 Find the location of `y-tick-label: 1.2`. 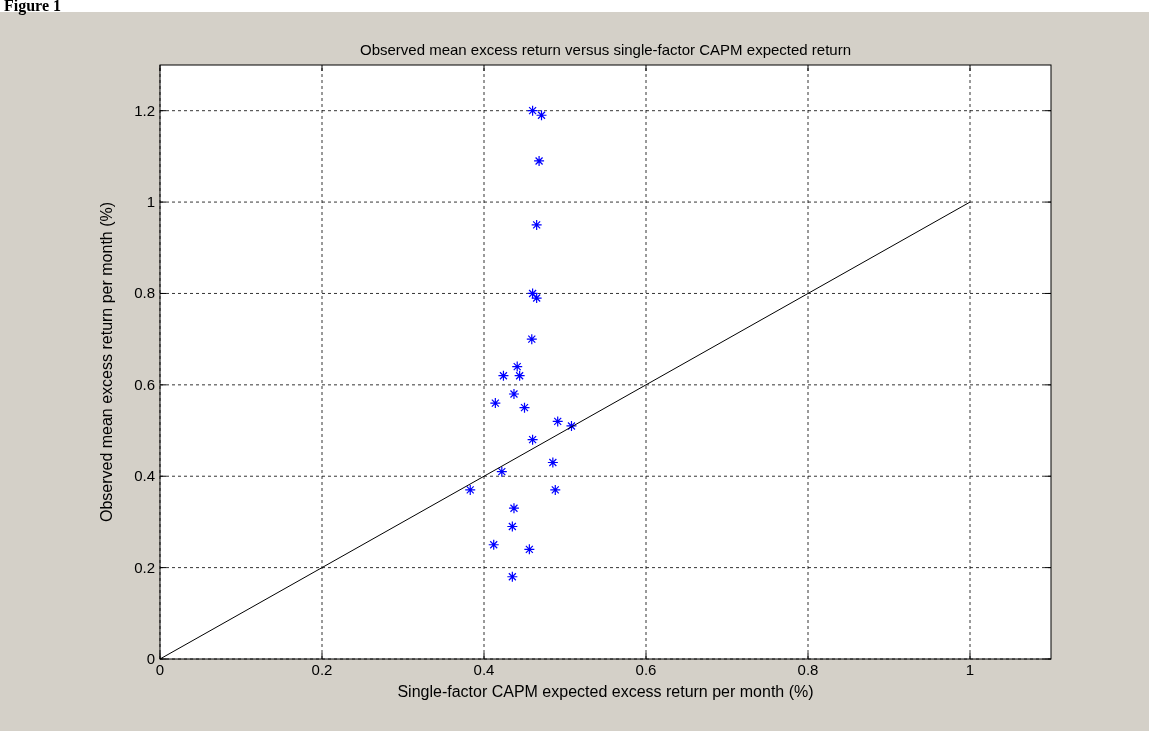

y-tick-label: 1.2 is located at coordinates (144, 110).